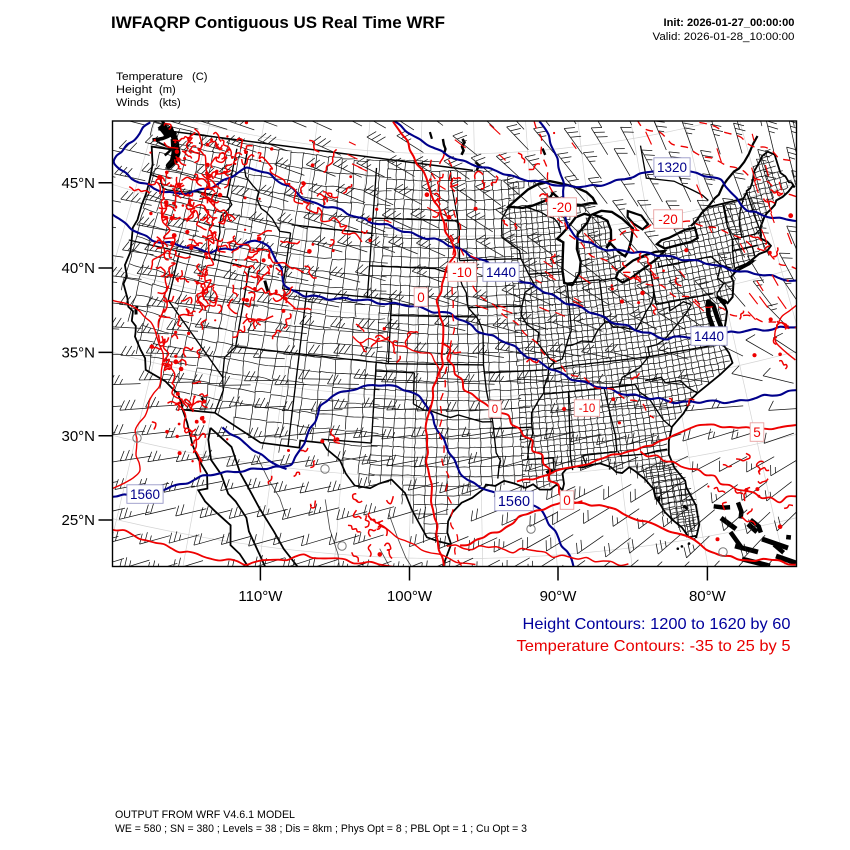 The image size is (850, 850). I want to click on svg-text: Temperature, so click(149, 77).